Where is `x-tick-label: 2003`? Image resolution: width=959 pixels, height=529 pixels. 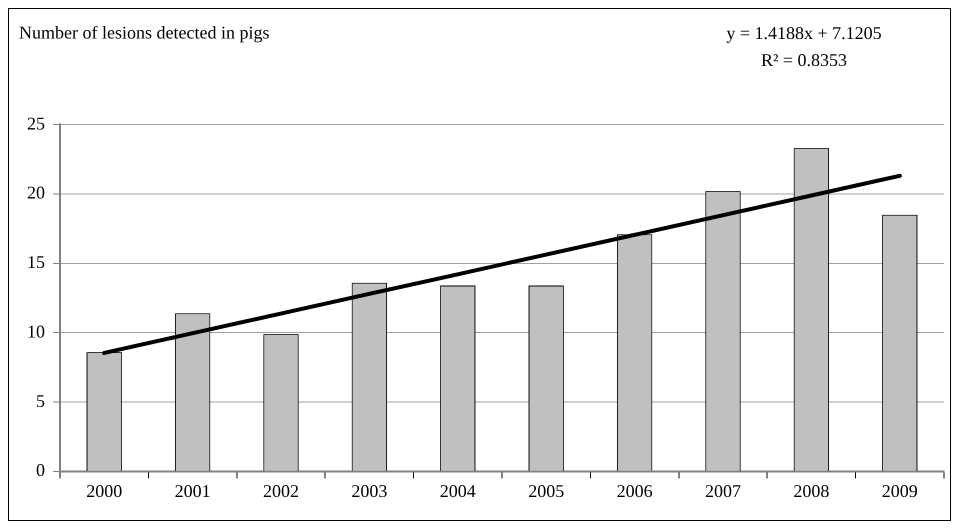
x-tick-label: 2003 is located at coordinates (369, 490).